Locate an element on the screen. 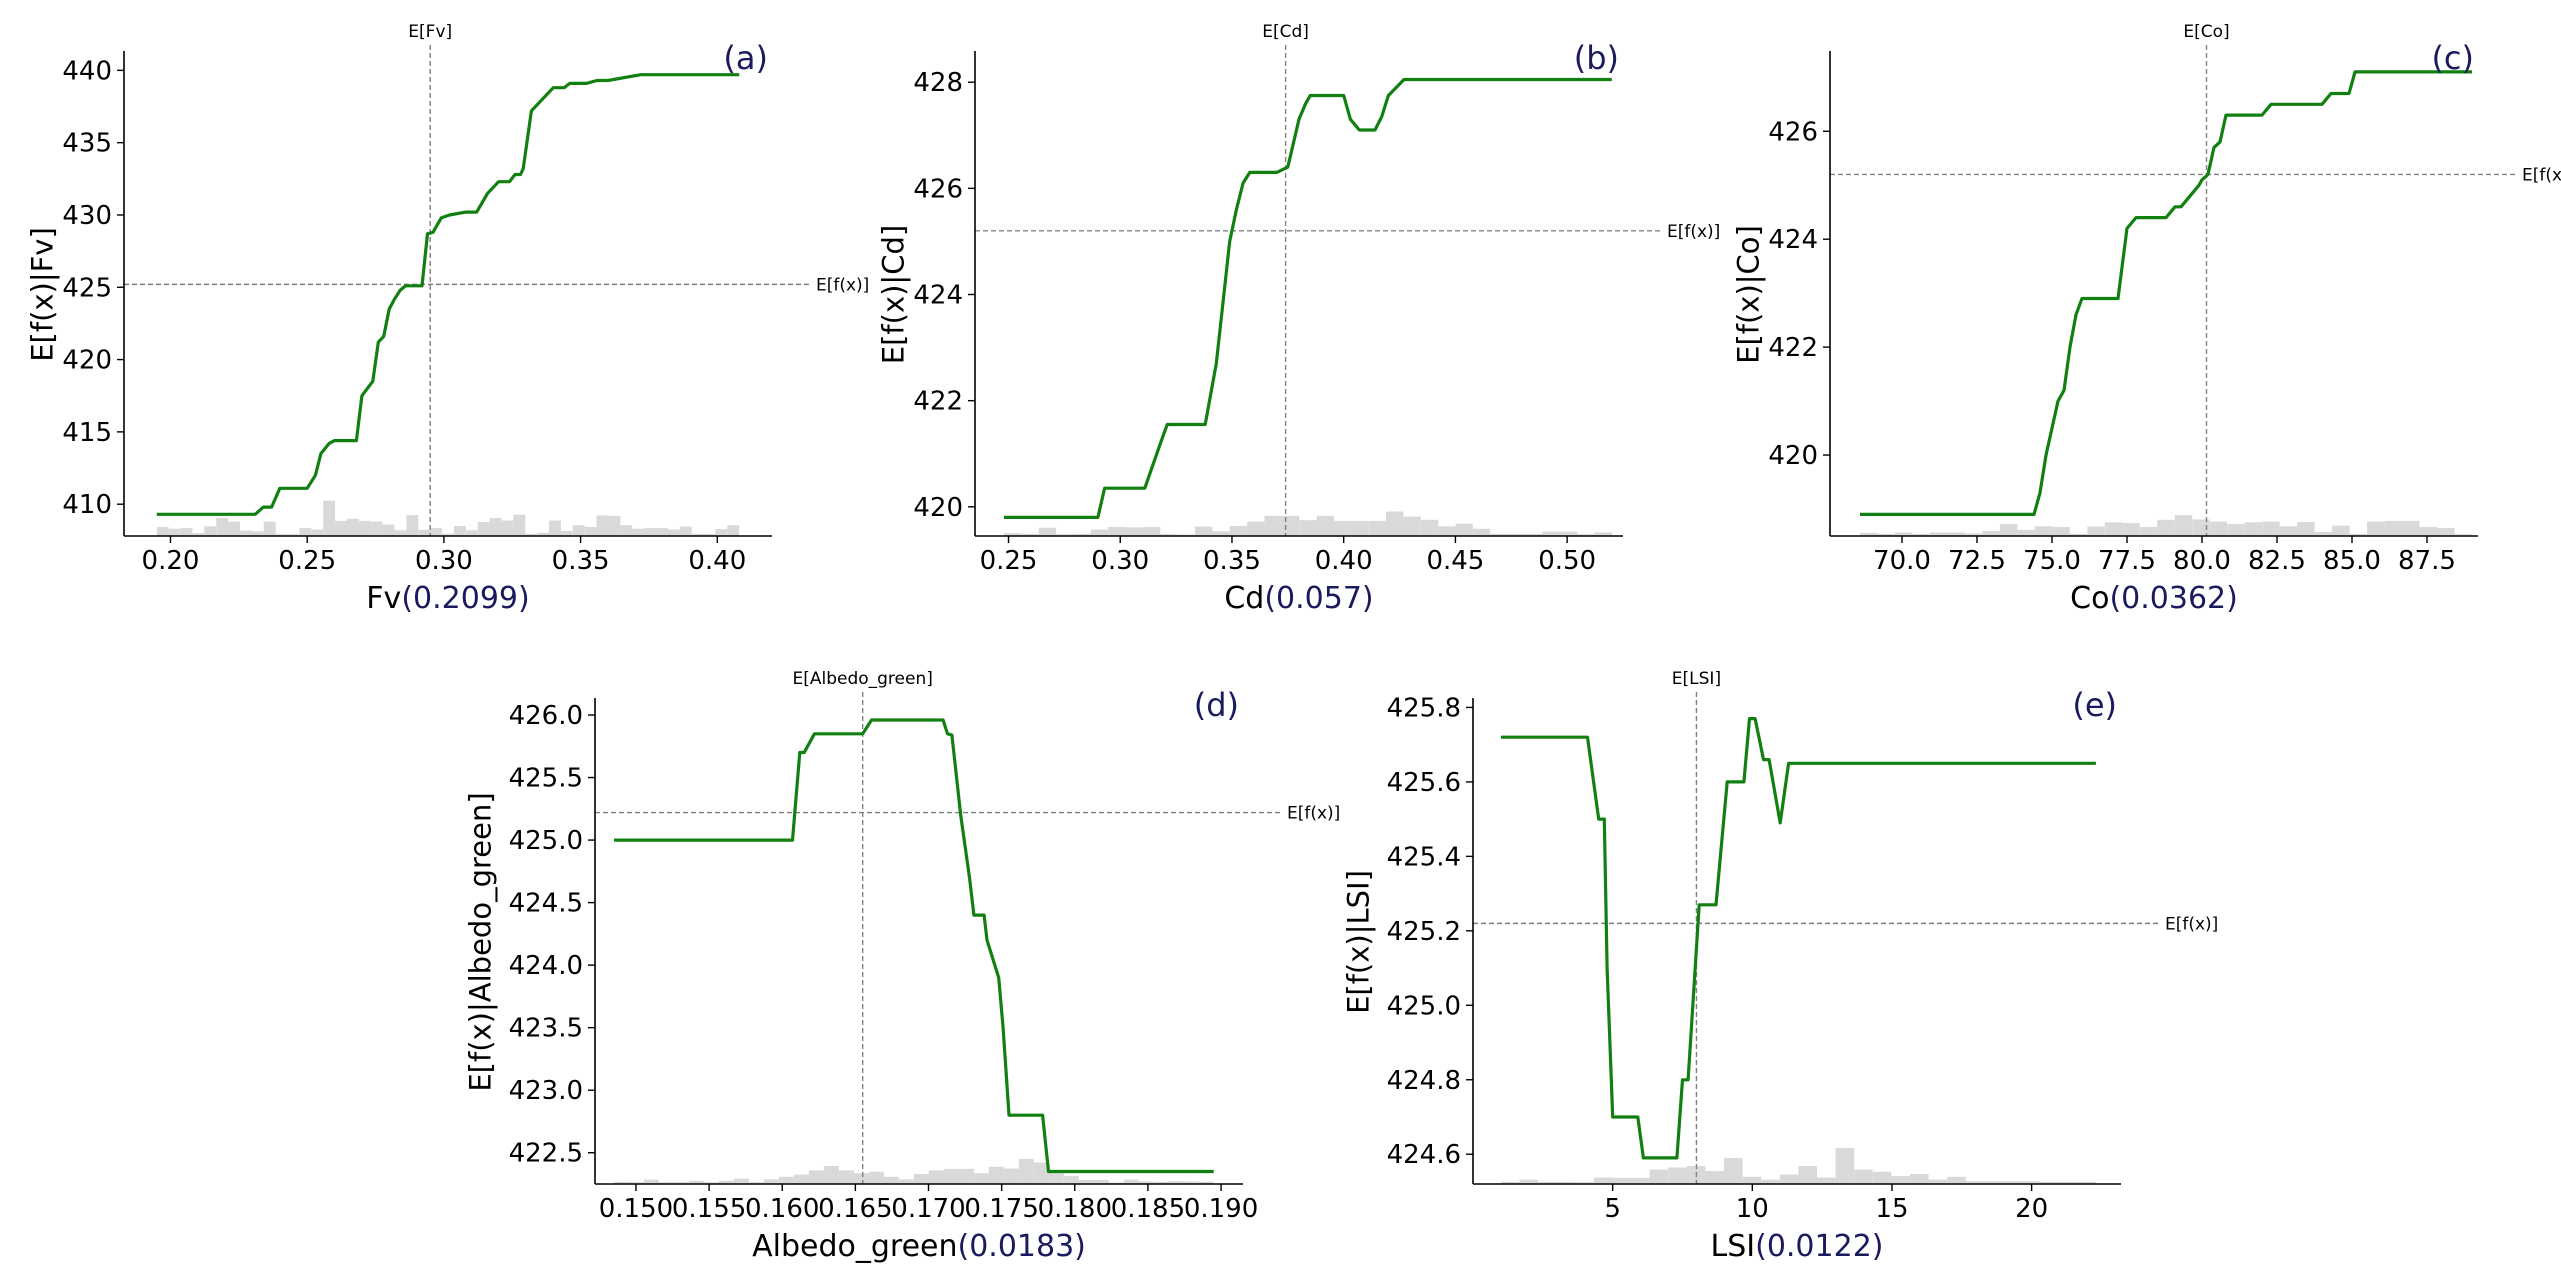 The image size is (2561, 1279). x-tick-label: 77.5 is located at coordinates (2127, 561).